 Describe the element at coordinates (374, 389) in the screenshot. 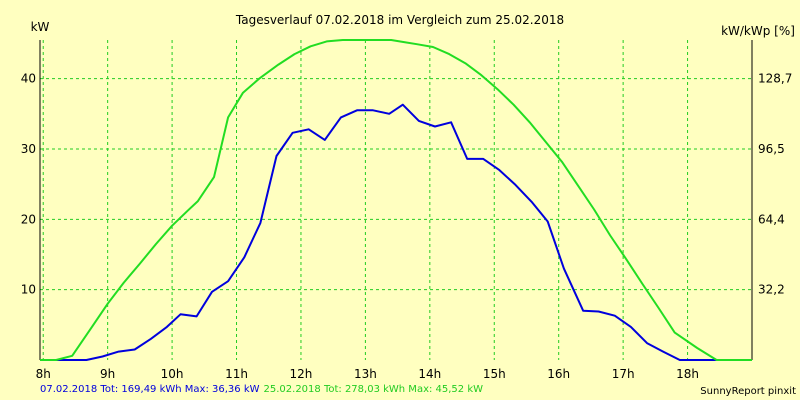

I see `legend-series-2: 25.02.2018 Tot: 278,03 kWh Max: 45,52 kW` at that location.